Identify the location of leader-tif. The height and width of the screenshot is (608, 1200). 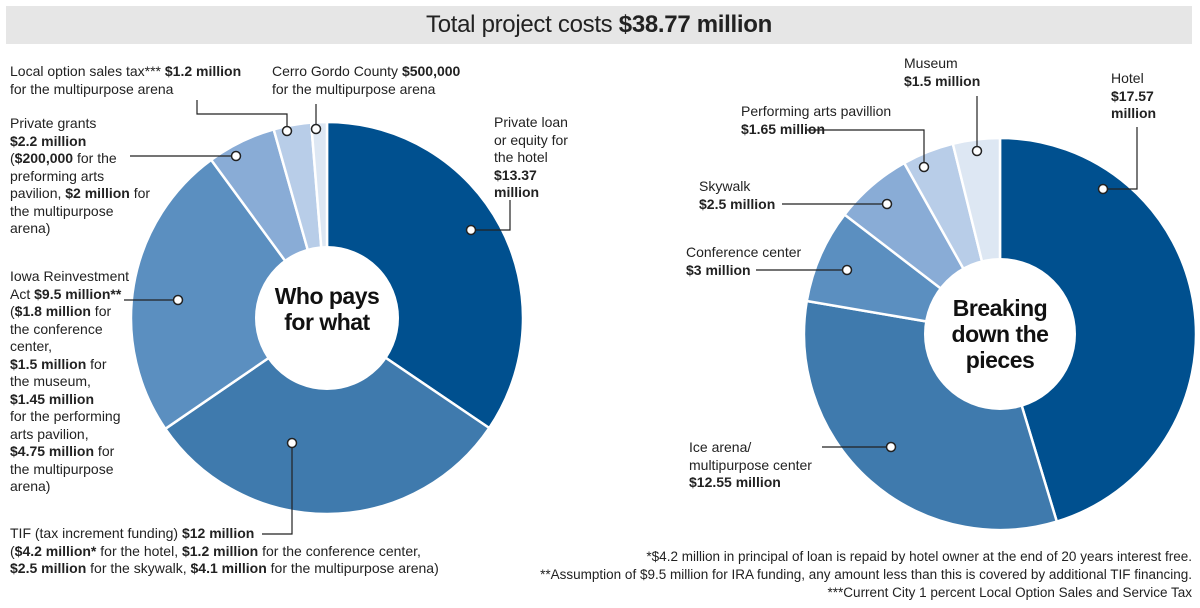
(277, 489).